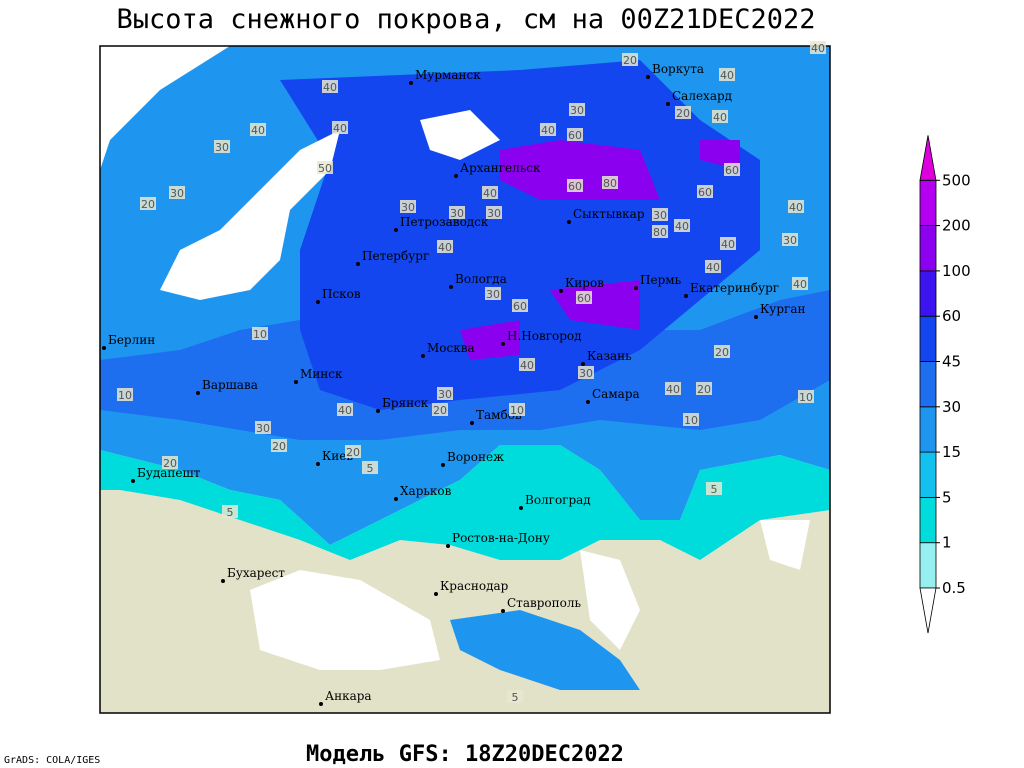 The image size is (1024, 768). What do you see at coordinates (405, 403) in the screenshot?
I see `city-label: Брянск` at bounding box center [405, 403].